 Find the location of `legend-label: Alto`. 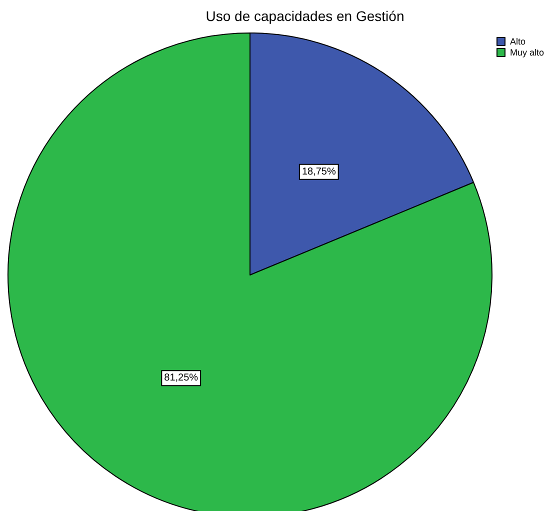

legend-label: Alto is located at coordinates (518, 41).